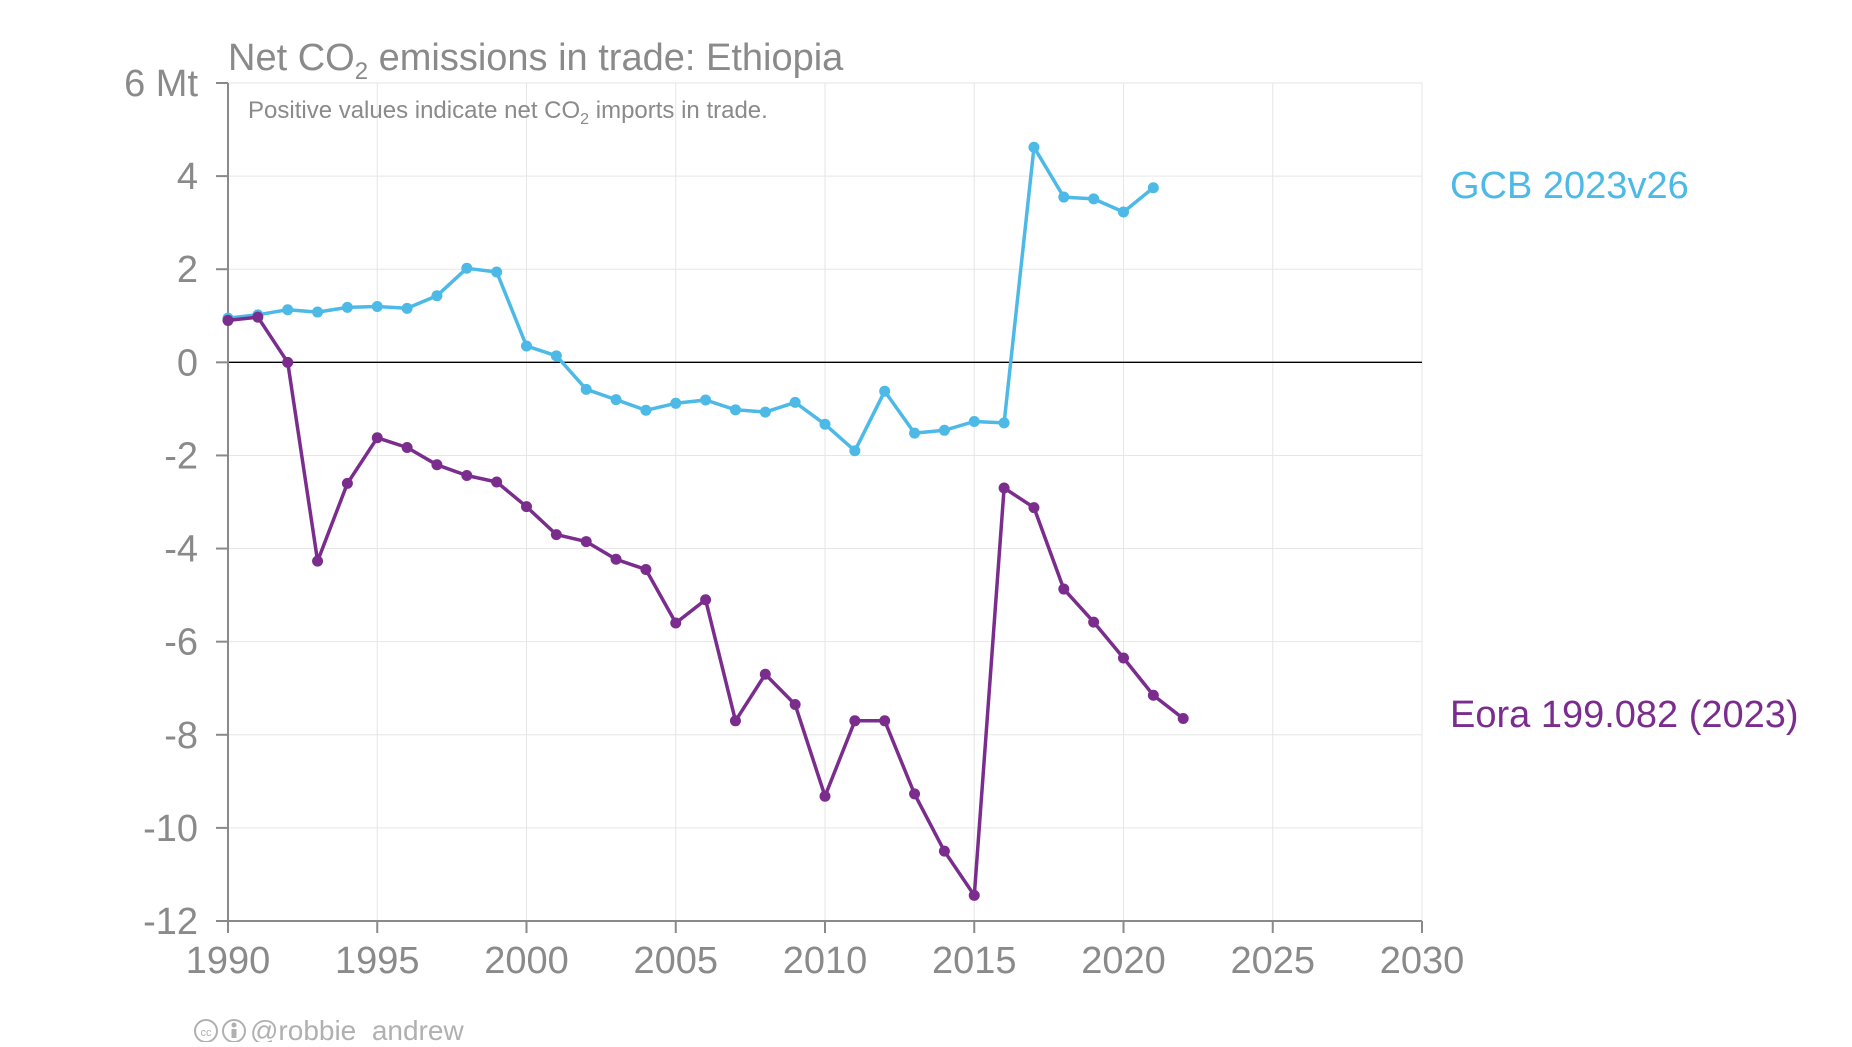  What do you see at coordinates (181, 550) in the screenshot?
I see `y-tick-label: -4` at bounding box center [181, 550].